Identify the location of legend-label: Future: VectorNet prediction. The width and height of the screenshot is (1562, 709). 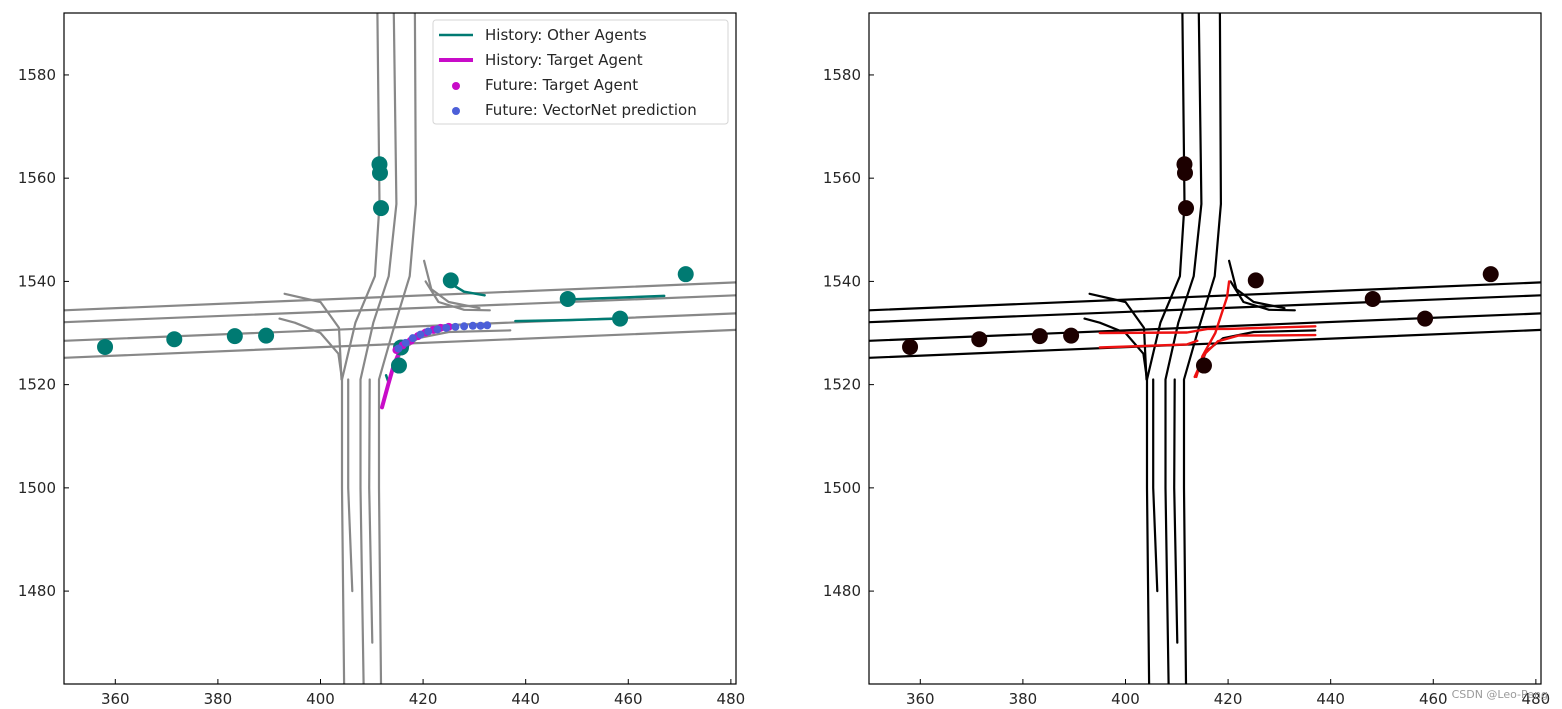
(591, 110).